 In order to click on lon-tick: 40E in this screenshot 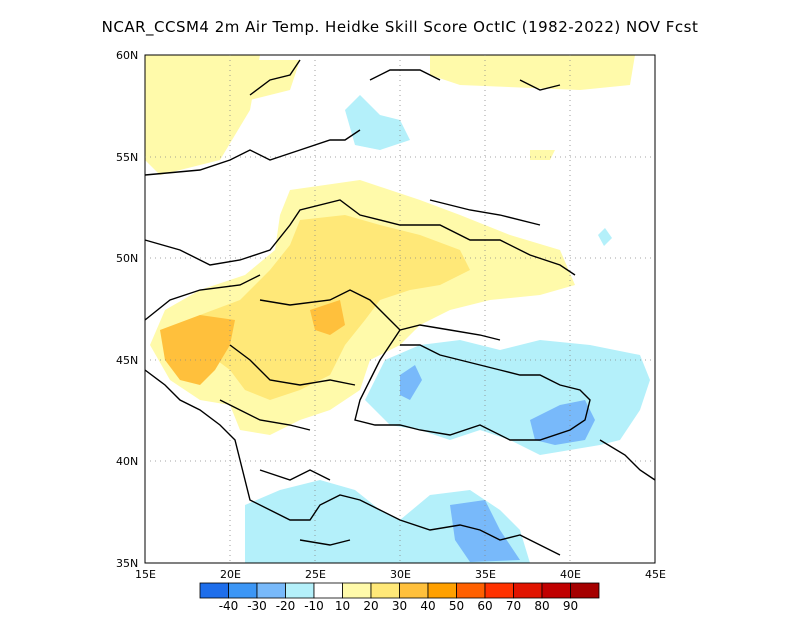, I will do `click(570, 574)`.